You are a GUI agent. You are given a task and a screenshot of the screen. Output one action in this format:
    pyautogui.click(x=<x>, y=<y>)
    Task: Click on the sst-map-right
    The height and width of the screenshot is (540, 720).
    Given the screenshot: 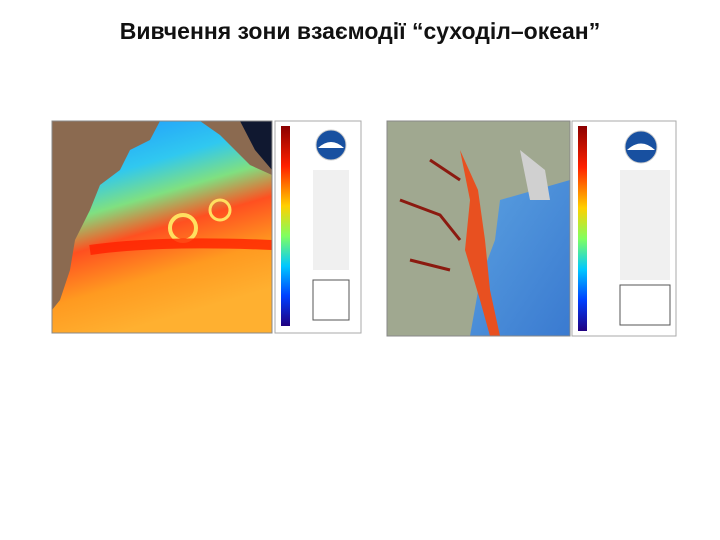 What is the action you would take?
    pyautogui.click(x=478, y=228)
    